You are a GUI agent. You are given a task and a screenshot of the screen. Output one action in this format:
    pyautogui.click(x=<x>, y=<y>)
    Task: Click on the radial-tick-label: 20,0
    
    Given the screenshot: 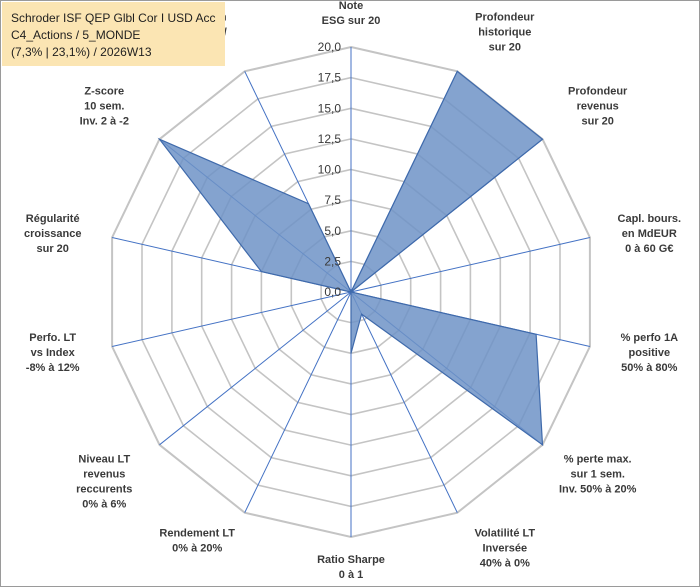 What is the action you would take?
    pyautogui.click(x=330, y=47)
    